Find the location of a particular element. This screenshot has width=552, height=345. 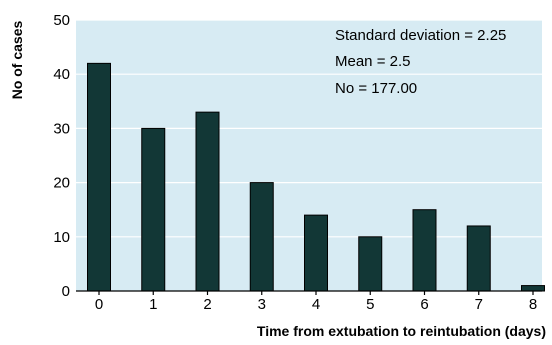

x-tick-label: 5 is located at coordinates (370, 304).